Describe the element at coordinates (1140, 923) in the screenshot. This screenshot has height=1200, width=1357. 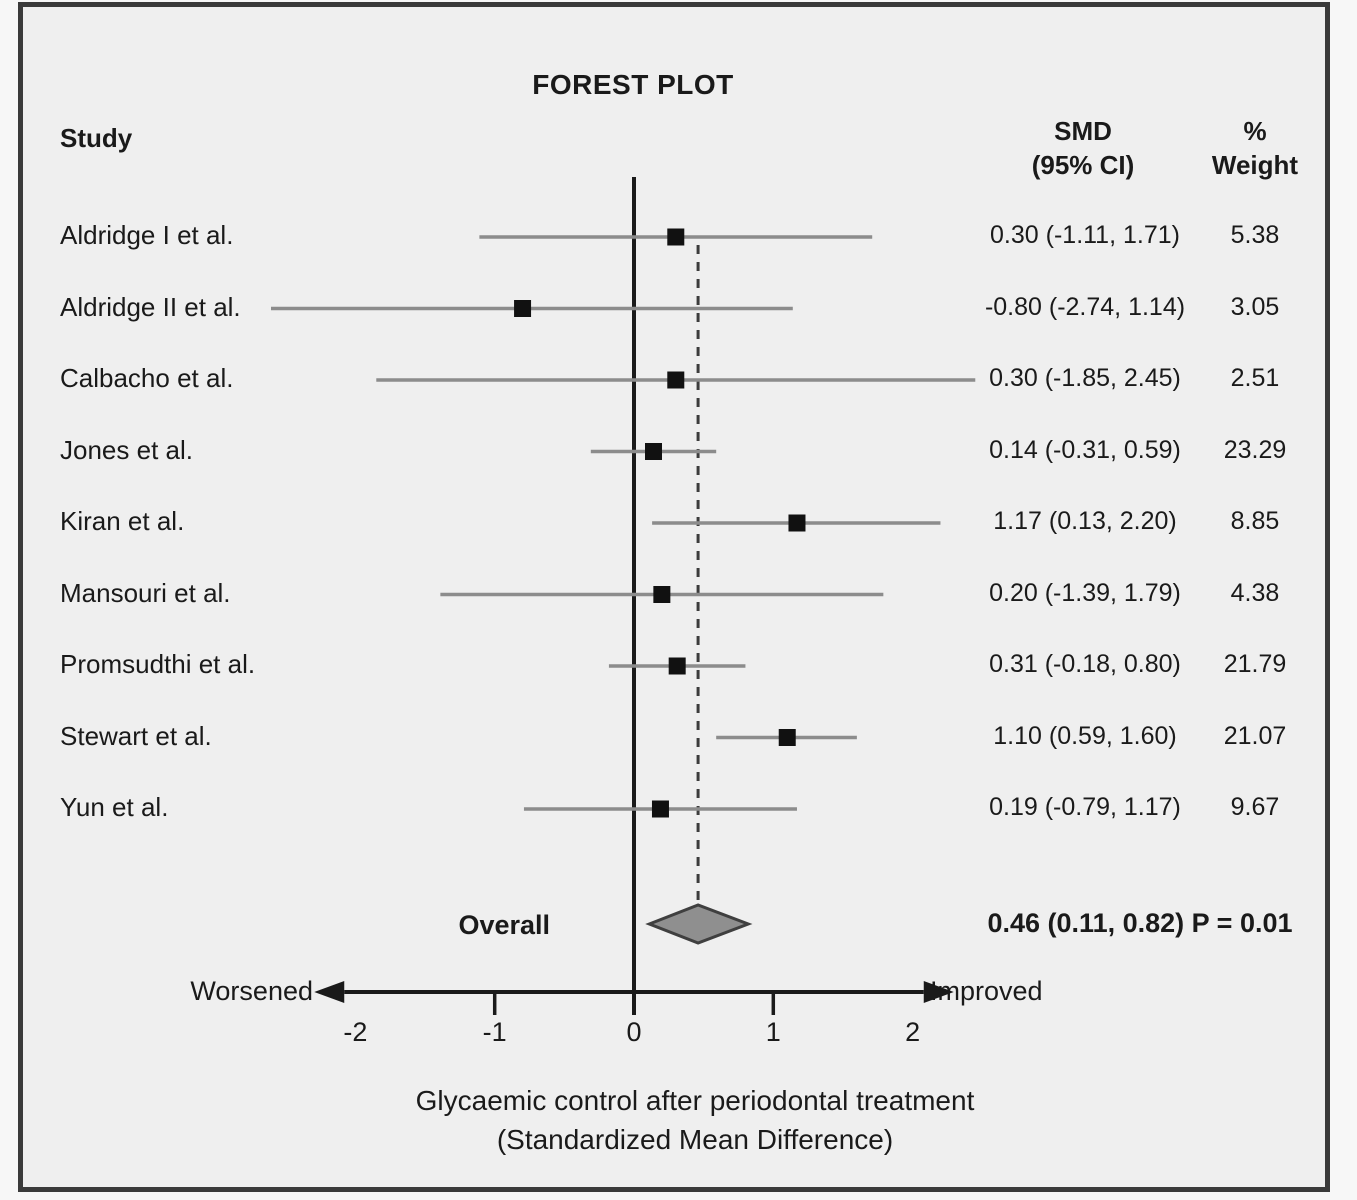
I see `overall-smd-value: 0.46 (0.11, 0.82) P = 0.01` at that location.